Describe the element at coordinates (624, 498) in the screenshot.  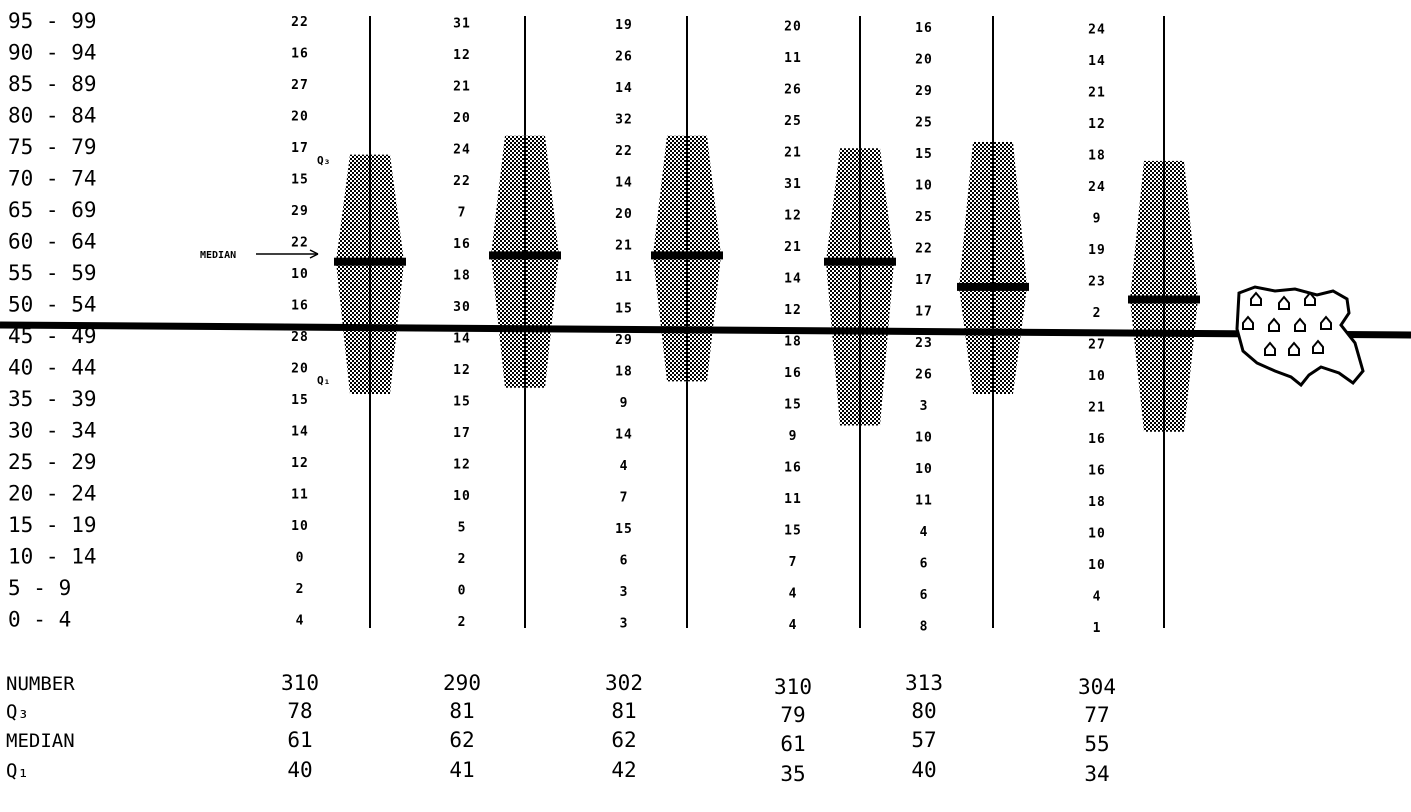
I see `frequency-cell: 7` at that location.